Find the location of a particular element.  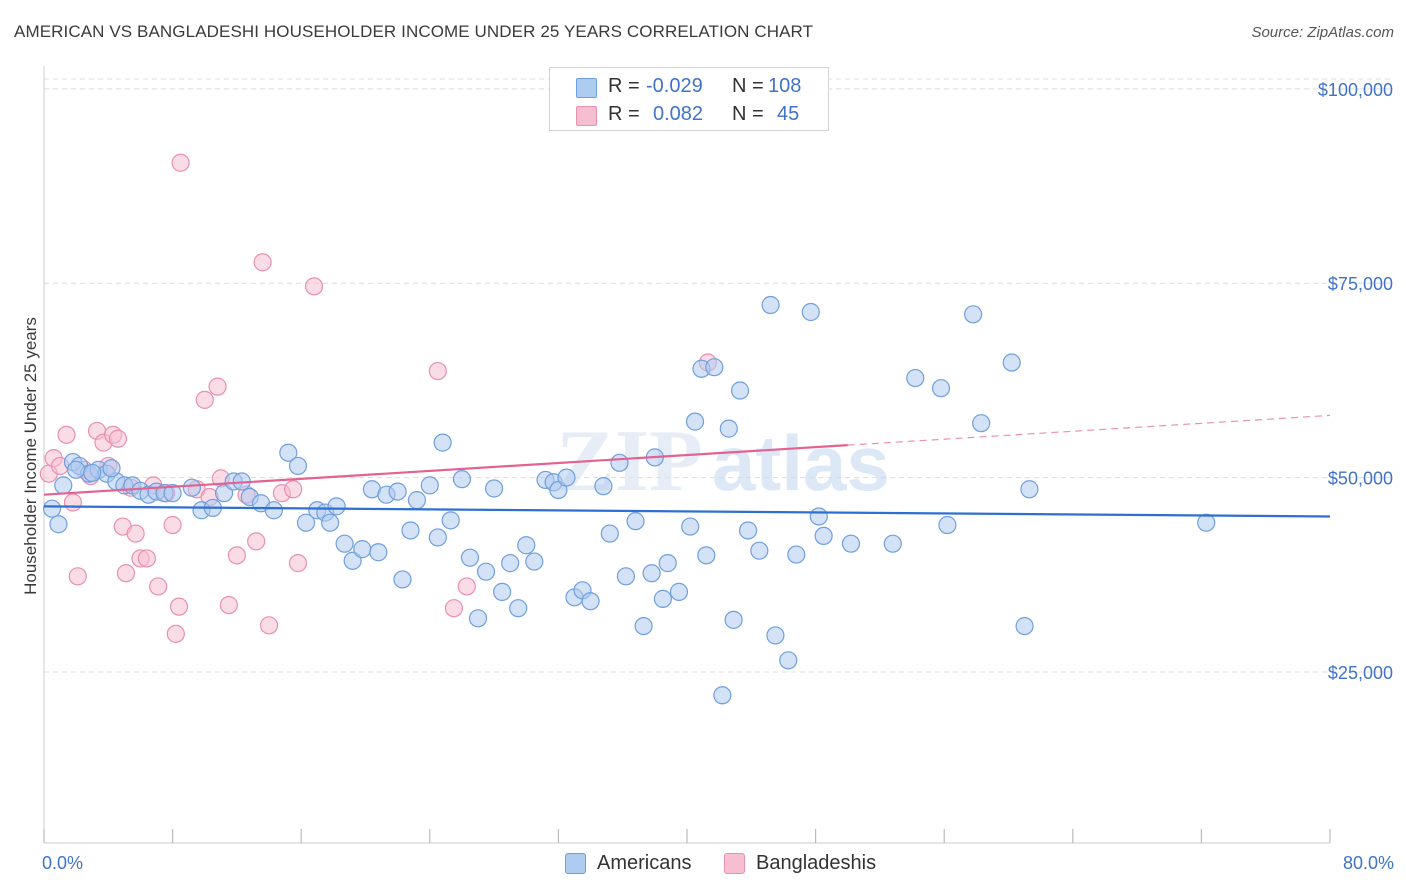

x-tick-min: 0.0% is located at coordinates (62, 863).